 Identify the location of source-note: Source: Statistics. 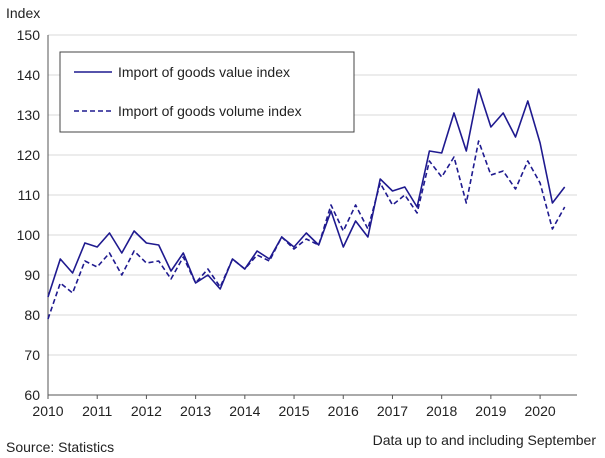
(60, 447).